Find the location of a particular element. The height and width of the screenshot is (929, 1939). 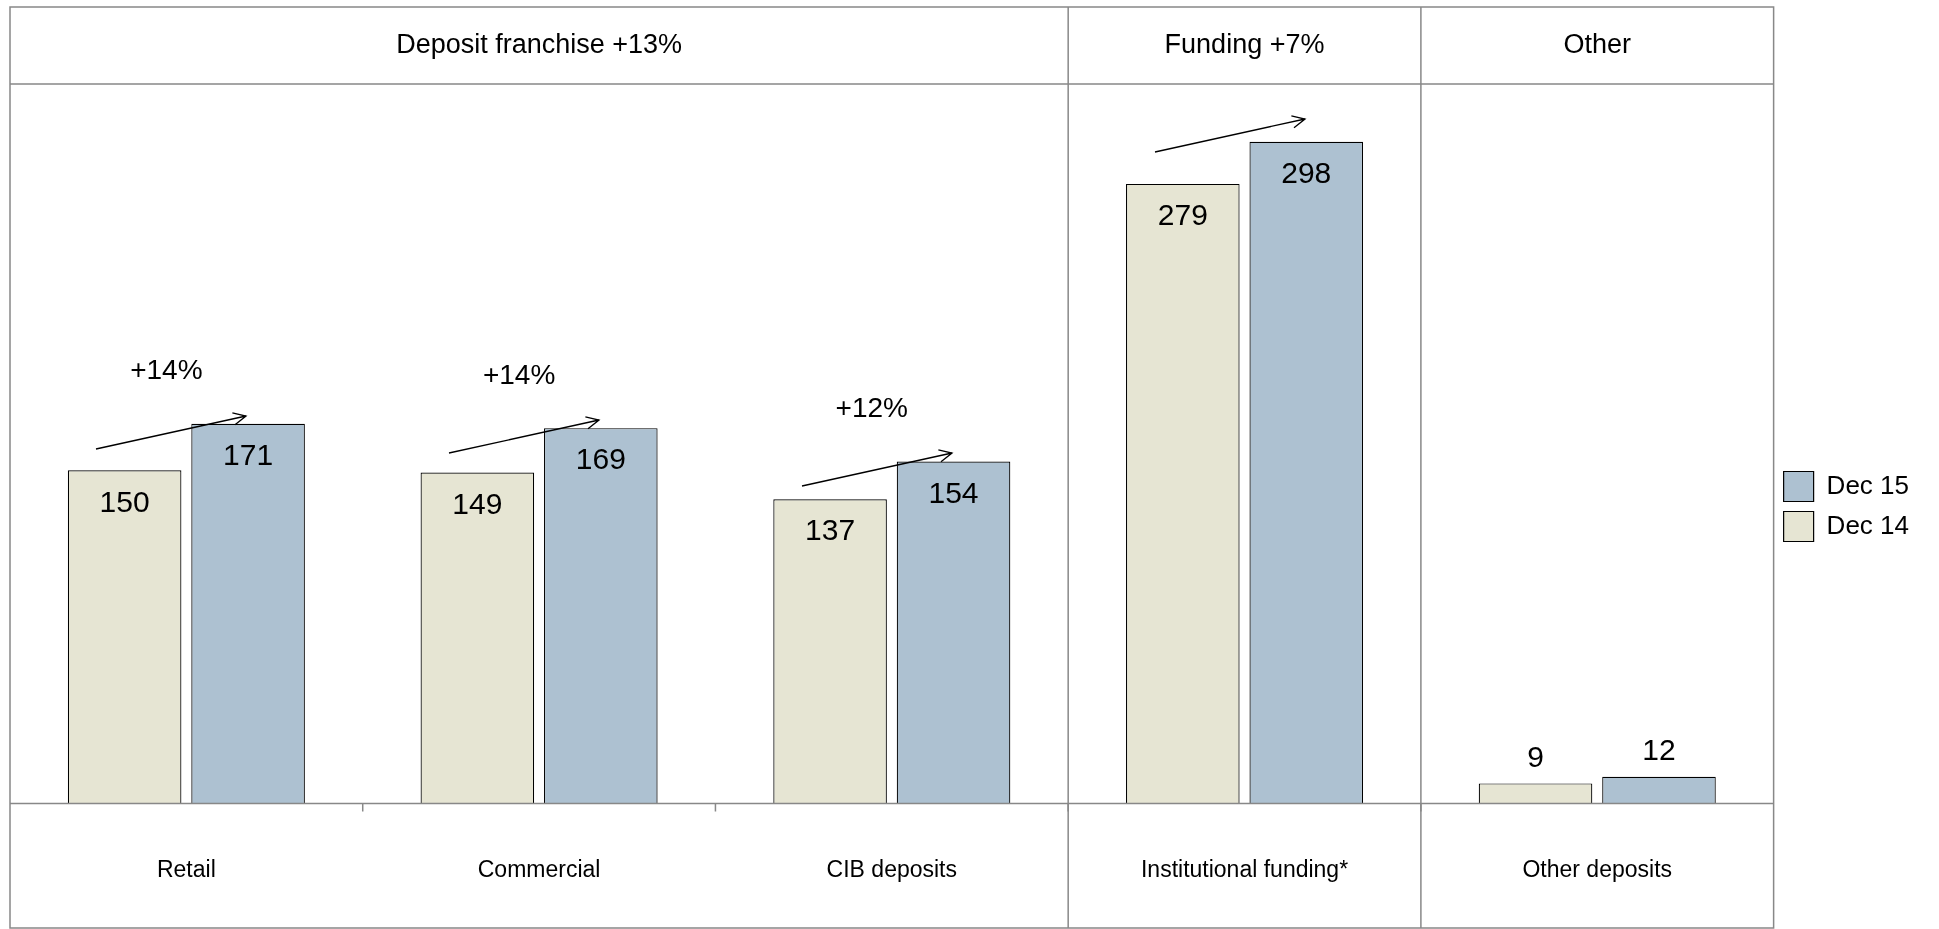

data-label: 279 is located at coordinates (1182, 215).